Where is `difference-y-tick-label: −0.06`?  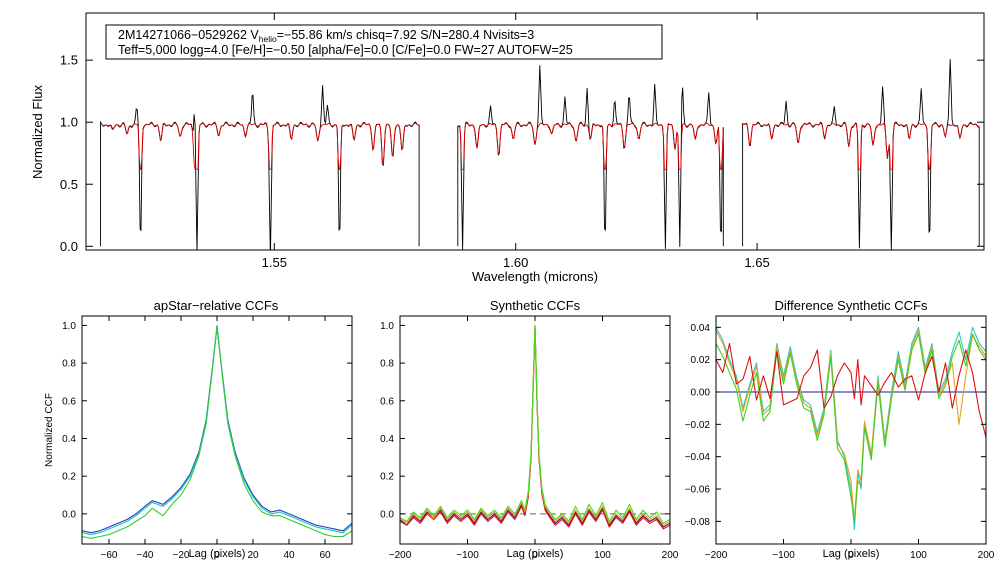
difference-y-tick-label: −0.06 is located at coordinates (698, 490).